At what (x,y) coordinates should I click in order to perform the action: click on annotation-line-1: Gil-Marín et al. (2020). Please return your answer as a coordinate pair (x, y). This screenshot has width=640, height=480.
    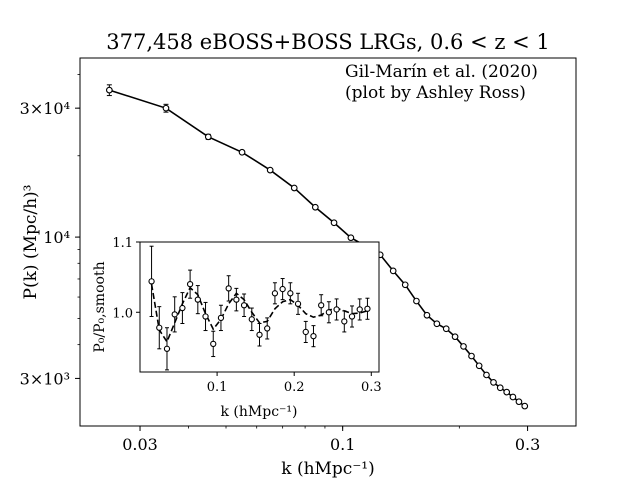
    Looking at the image, I should click on (441, 72).